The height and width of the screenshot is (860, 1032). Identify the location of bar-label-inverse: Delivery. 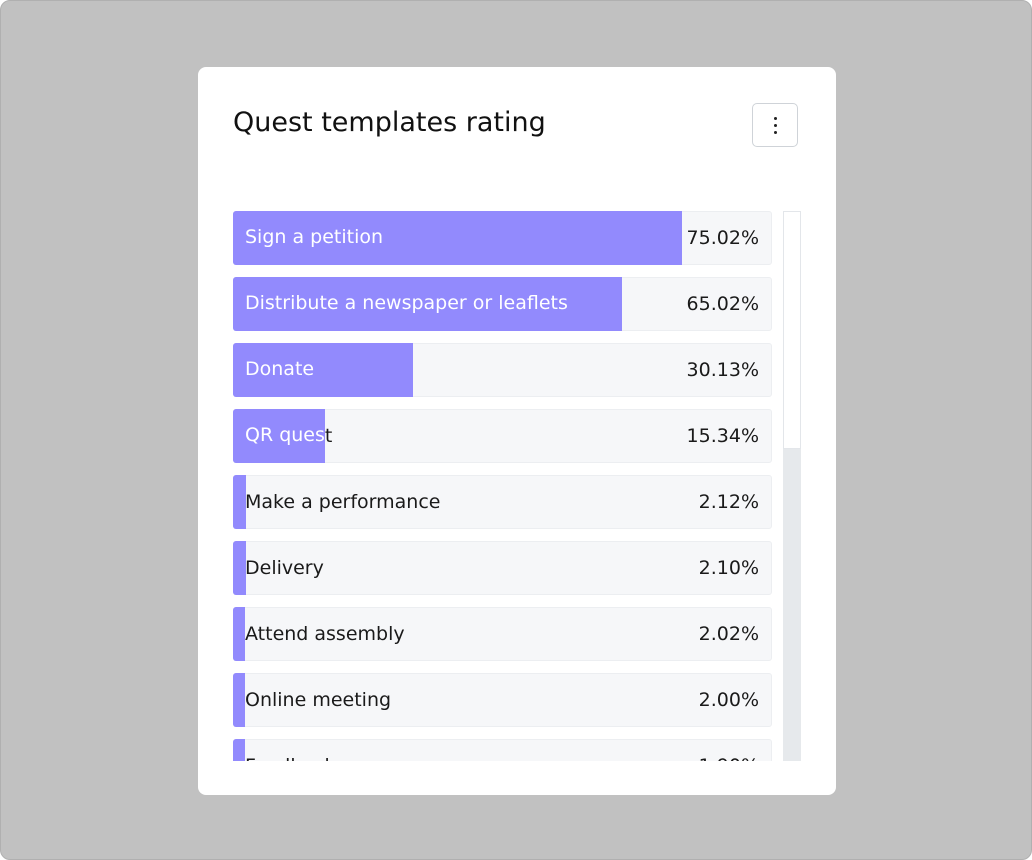
(245, 567).